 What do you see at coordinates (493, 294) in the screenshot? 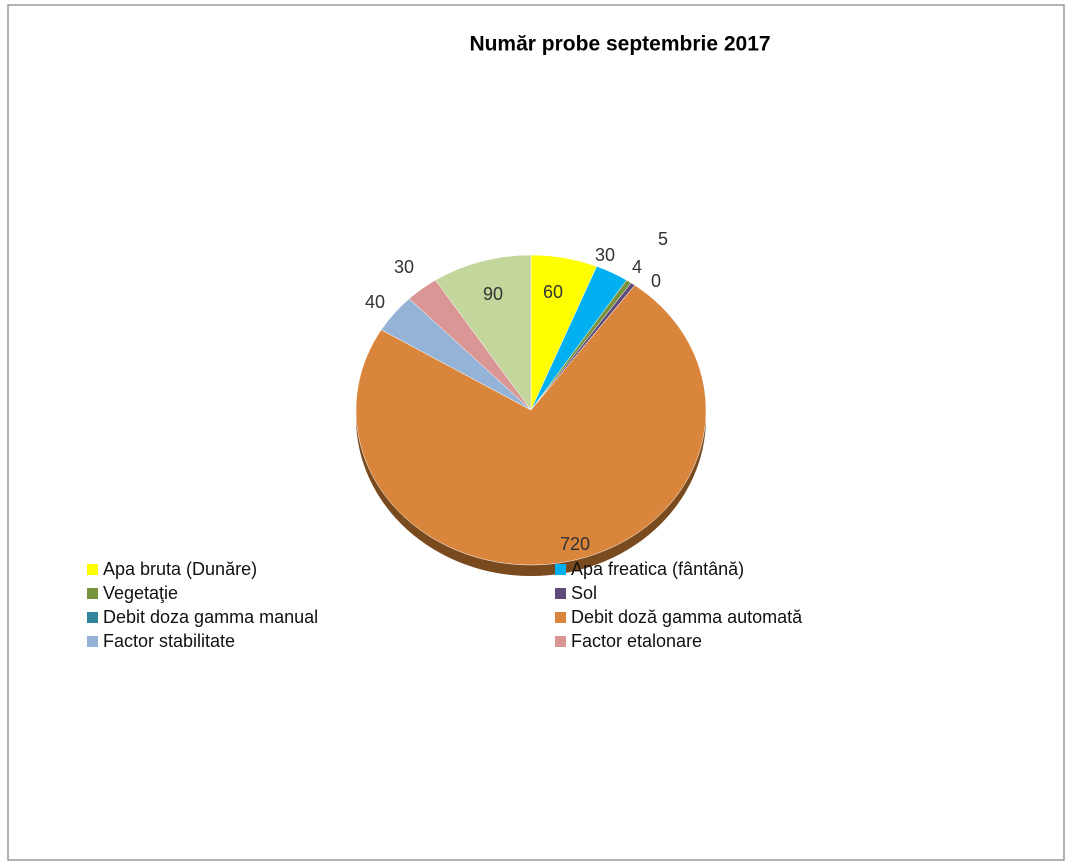
I see `data-label: 90` at bounding box center [493, 294].